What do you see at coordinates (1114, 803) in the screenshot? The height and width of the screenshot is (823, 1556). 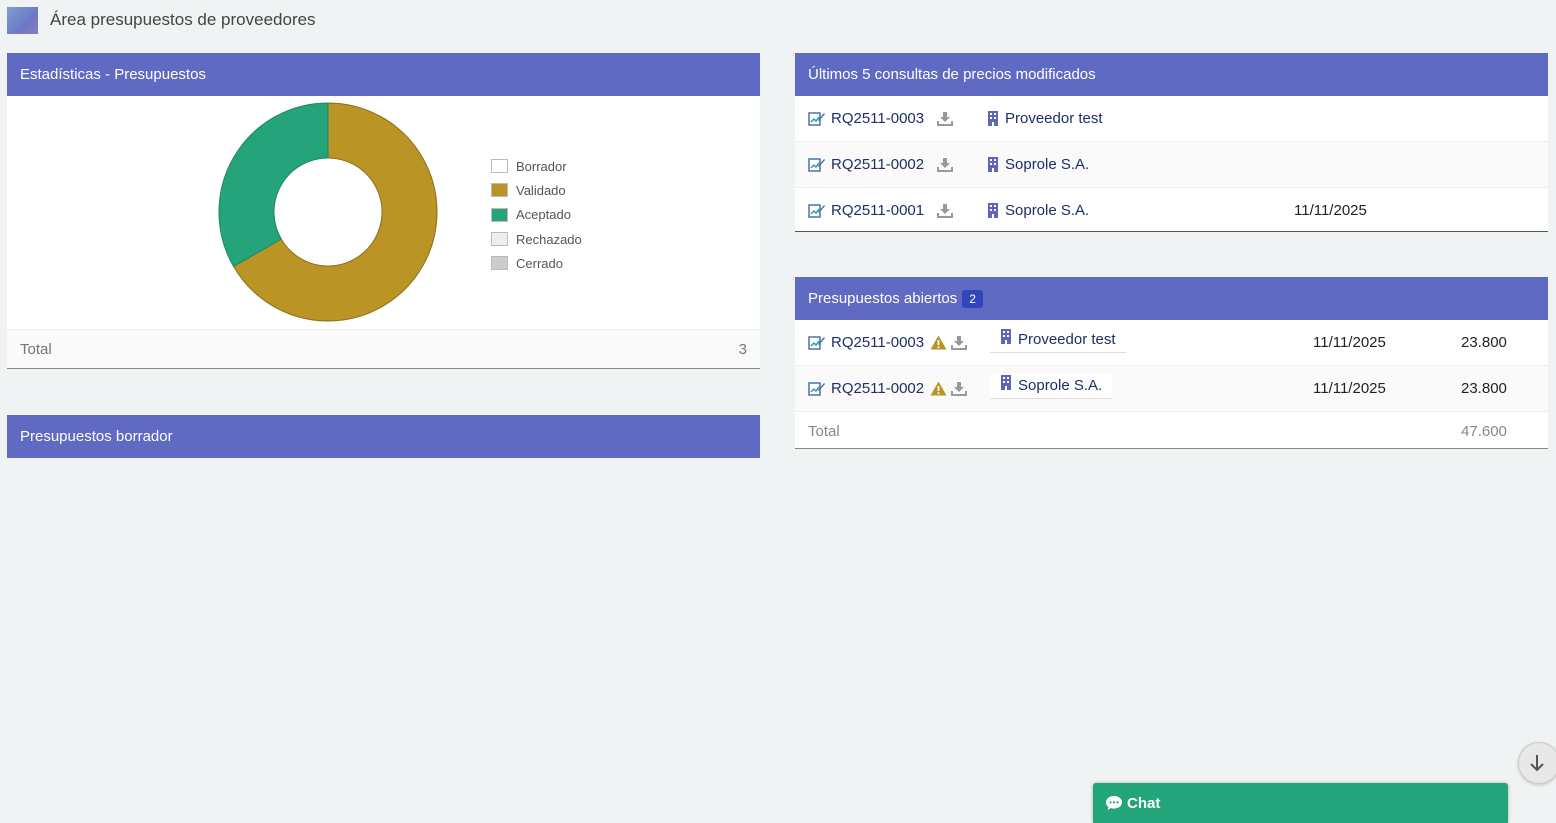 I see `chat-bubble-icon` at bounding box center [1114, 803].